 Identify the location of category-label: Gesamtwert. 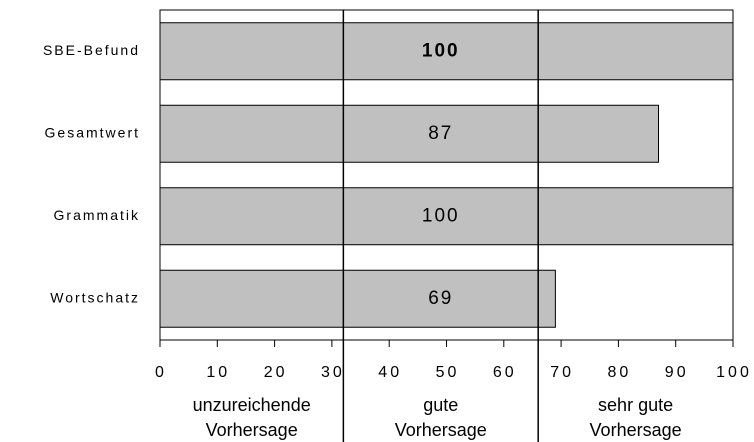
(92, 132).